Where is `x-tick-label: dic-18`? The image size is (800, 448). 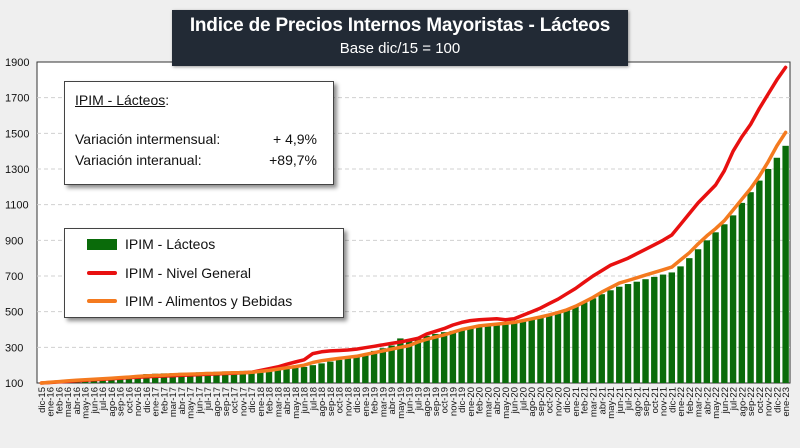 x-tick-label: dic-18 is located at coordinates (357, 400).